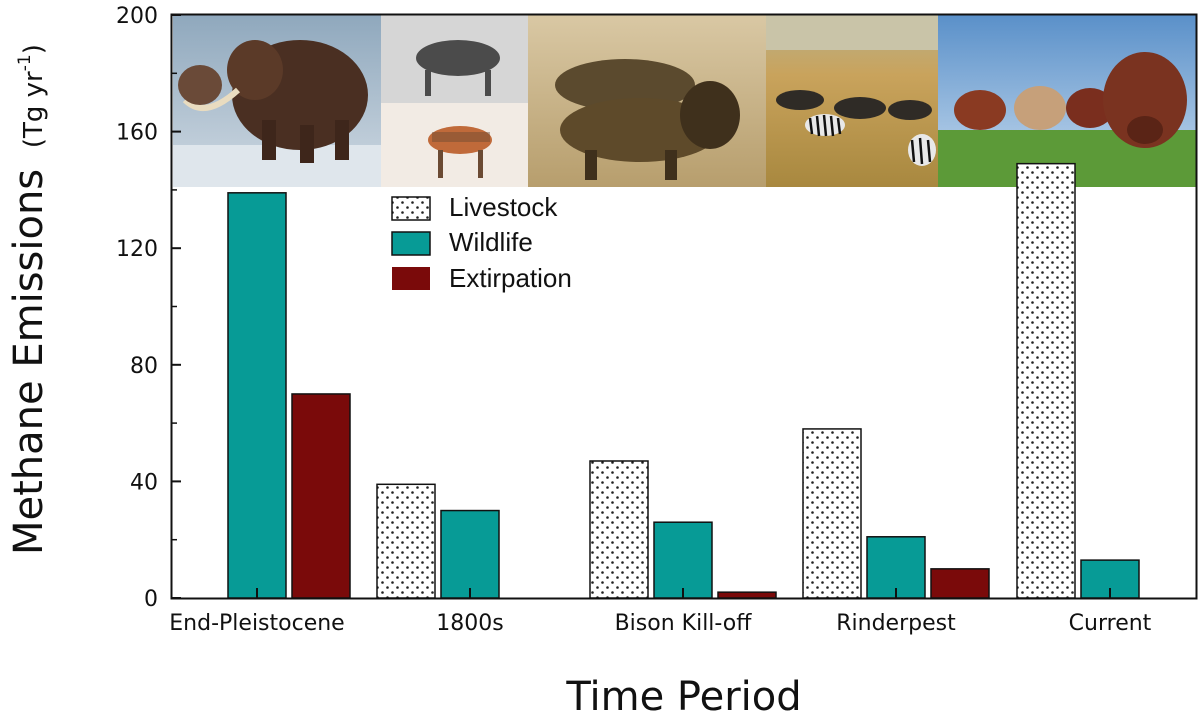 This screenshot has width=1200, height=719. Describe the element at coordinates (144, 482) in the screenshot. I see `y-tick-label: 40` at that location.